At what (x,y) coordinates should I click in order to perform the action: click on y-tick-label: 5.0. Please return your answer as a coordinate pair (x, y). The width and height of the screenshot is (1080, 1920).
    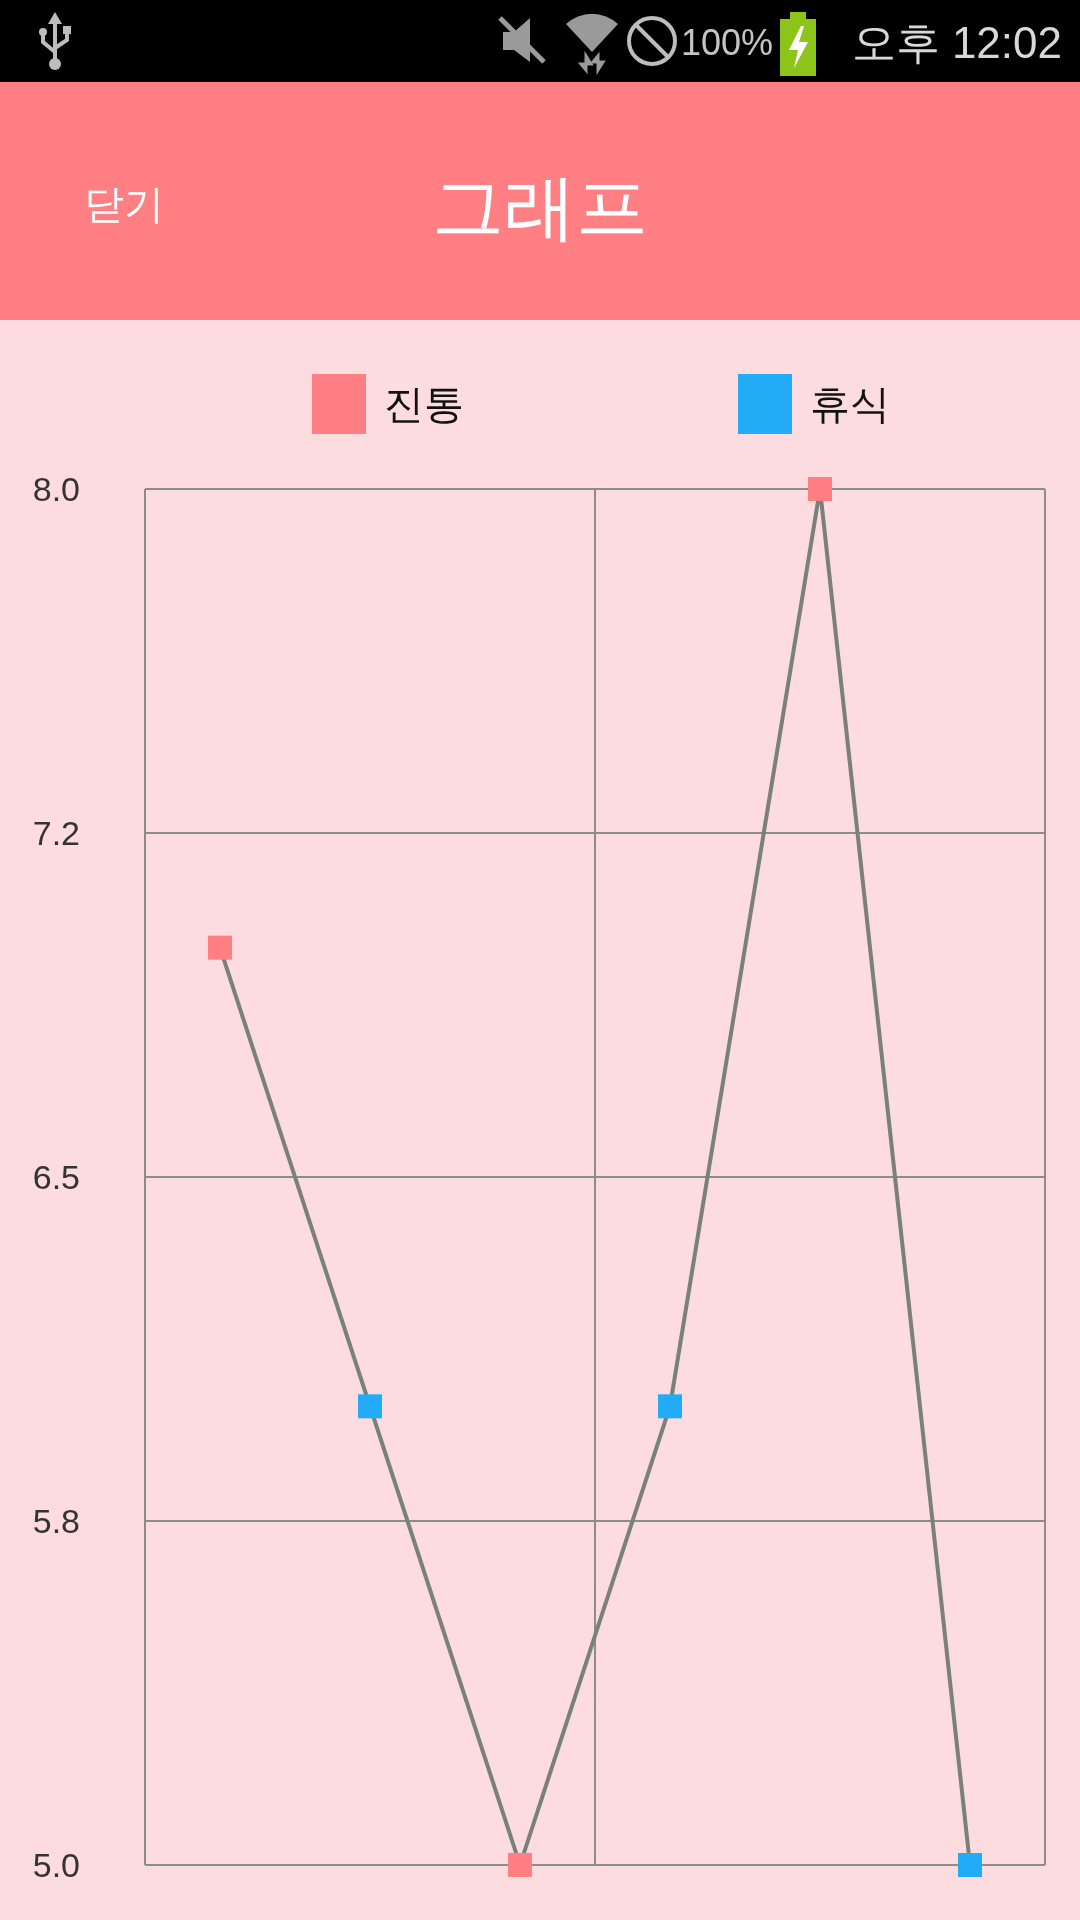
    Looking at the image, I should click on (56, 1865).